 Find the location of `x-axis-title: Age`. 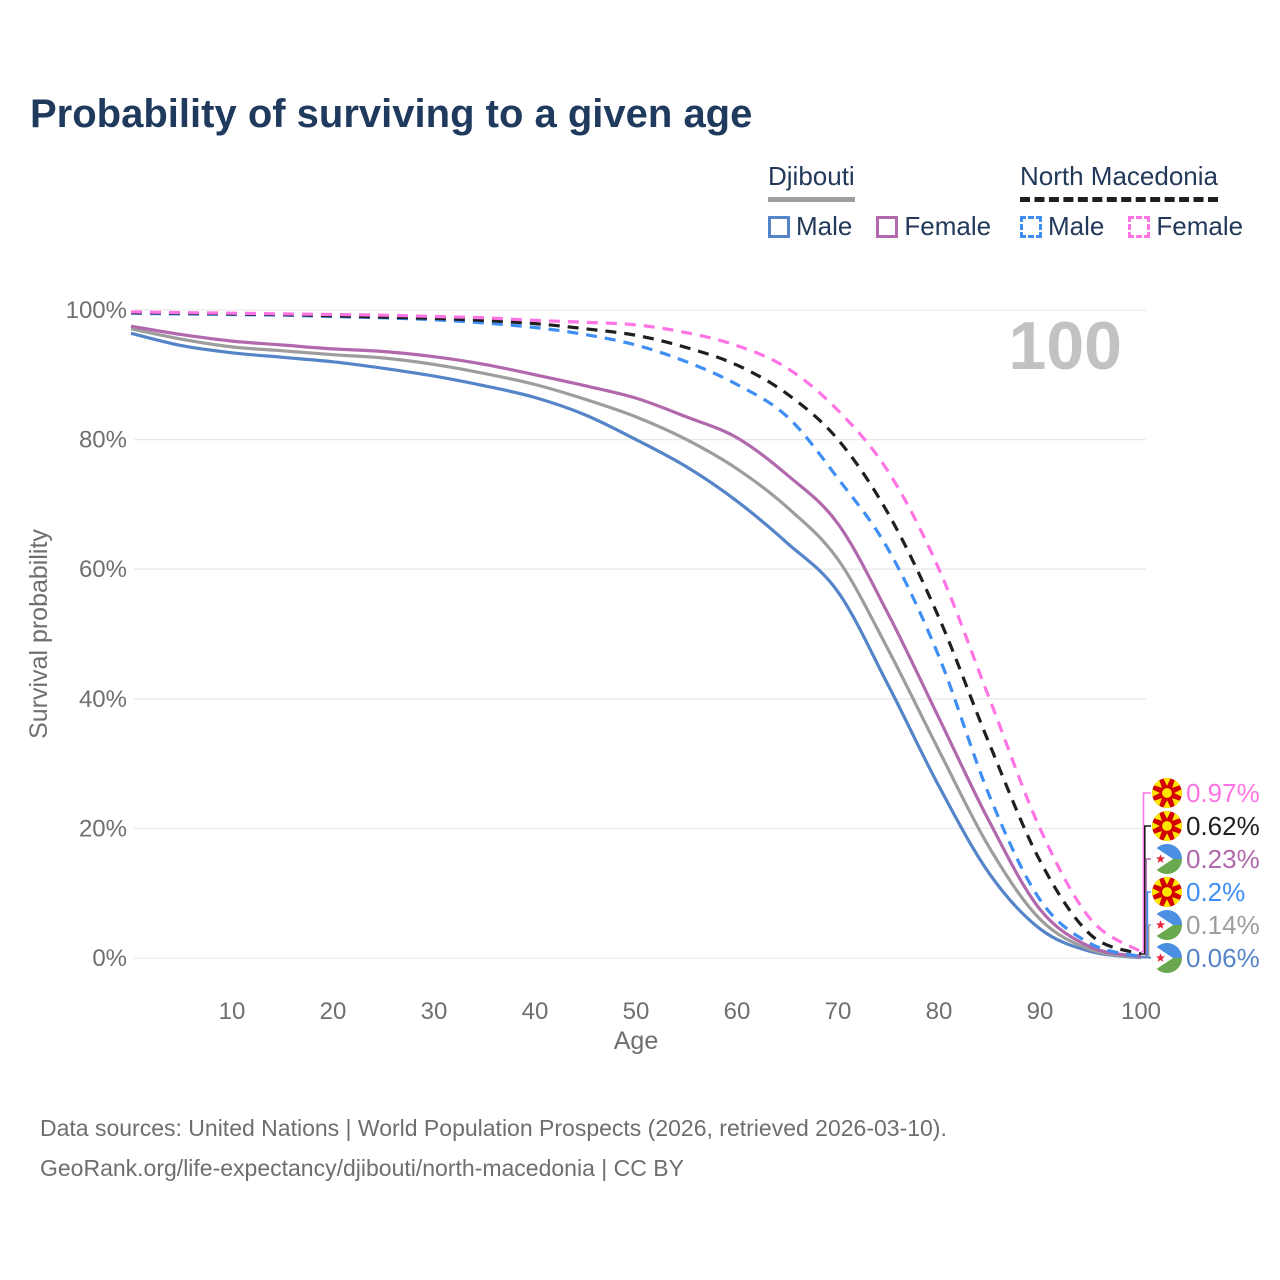

x-axis-title: Age is located at coordinates (636, 1041).